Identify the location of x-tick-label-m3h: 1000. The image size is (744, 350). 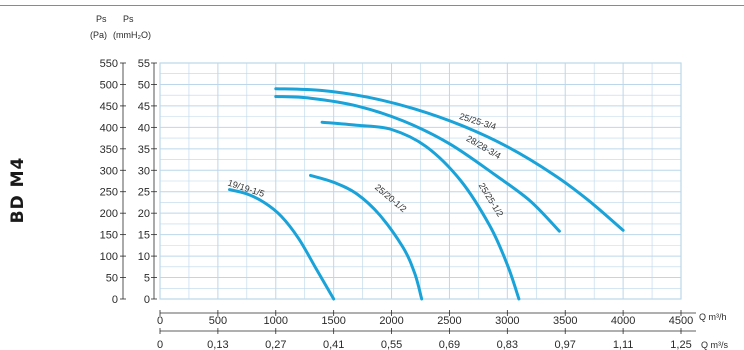
(276, 321).